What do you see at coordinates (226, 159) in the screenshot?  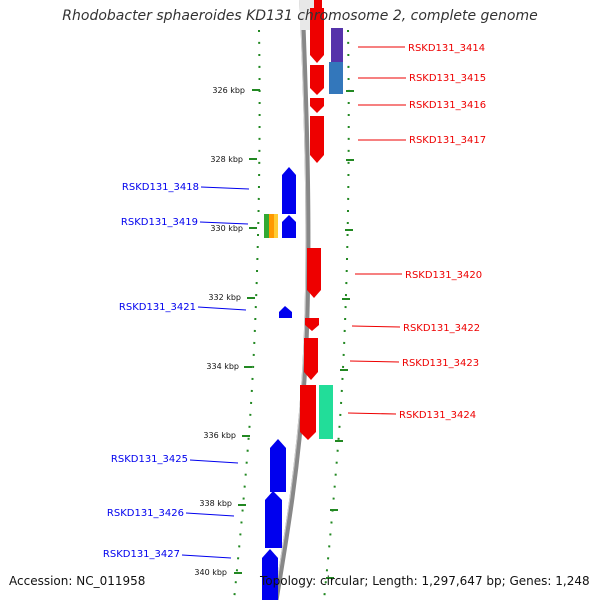 I see `tick-label: 328 kbp` at bounding box center [226, 159].